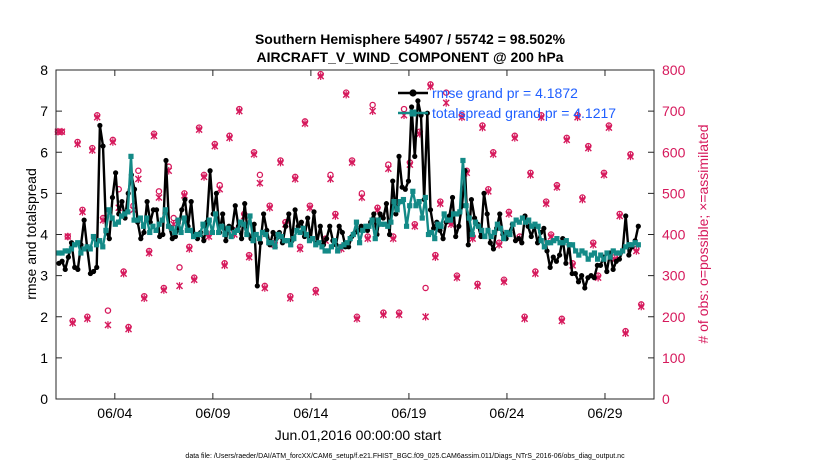 This screenshot has height=470, width=830. What do you see at coordinates (44, 235) in the screenshot?
I see `y-left-tick-label: 4` at bounding box center [44, 235].